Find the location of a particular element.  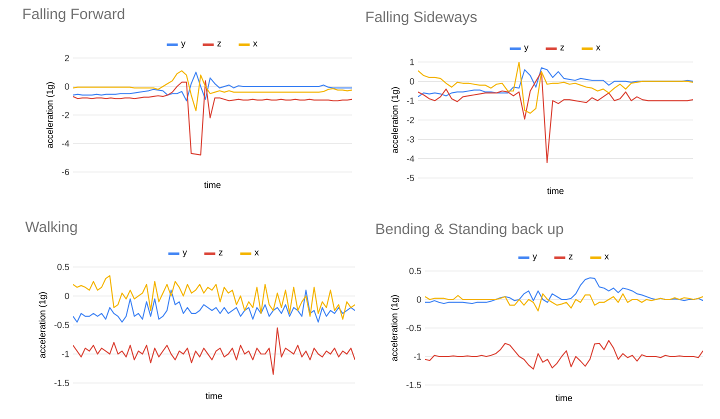

y-tick-label: 1 is located at coordinates (412, 62).